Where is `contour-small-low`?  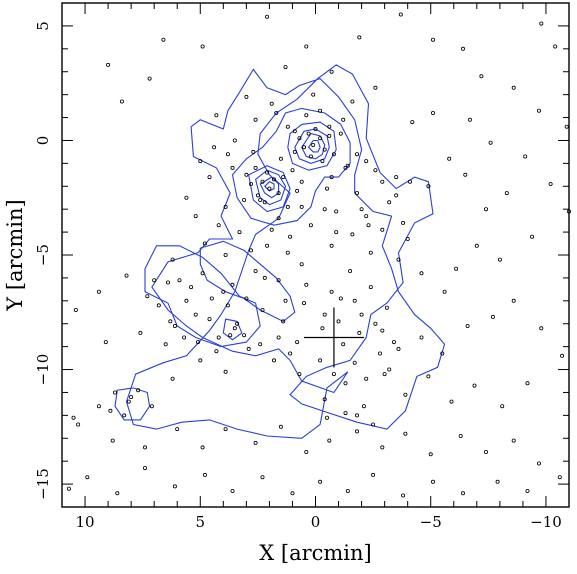
contour-small-low is located at coordinates (232, 329).